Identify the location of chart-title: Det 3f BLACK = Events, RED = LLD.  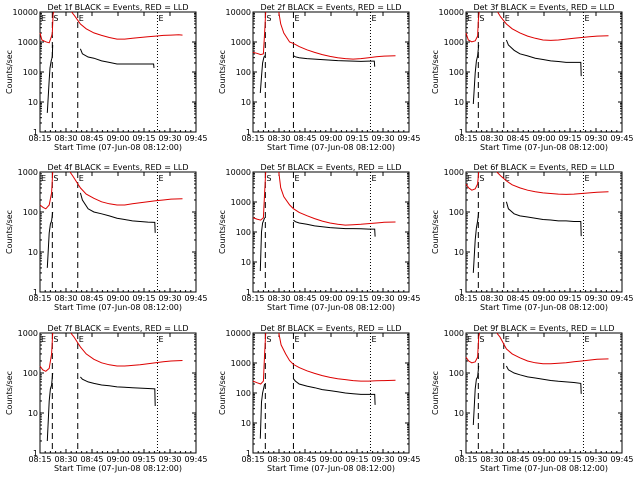
(543, 7).